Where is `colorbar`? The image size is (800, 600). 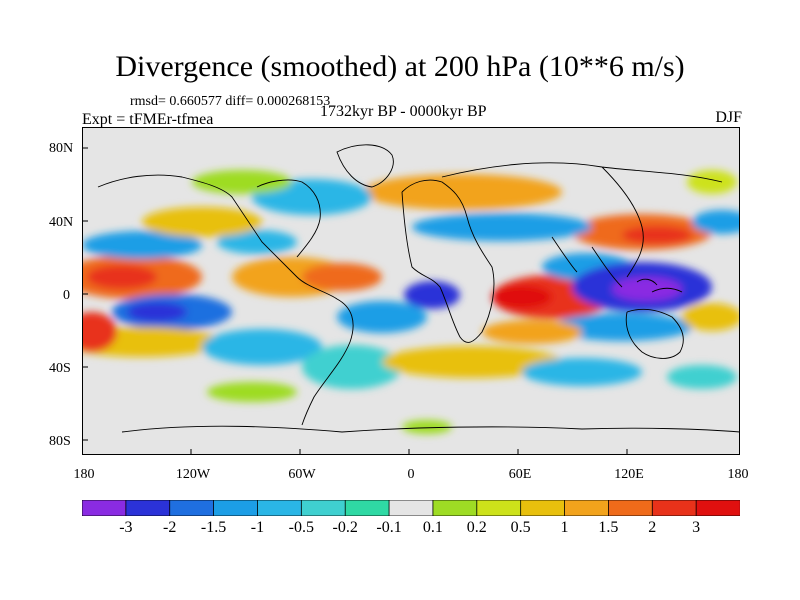 colorbar is located at coordinates (411, 508).